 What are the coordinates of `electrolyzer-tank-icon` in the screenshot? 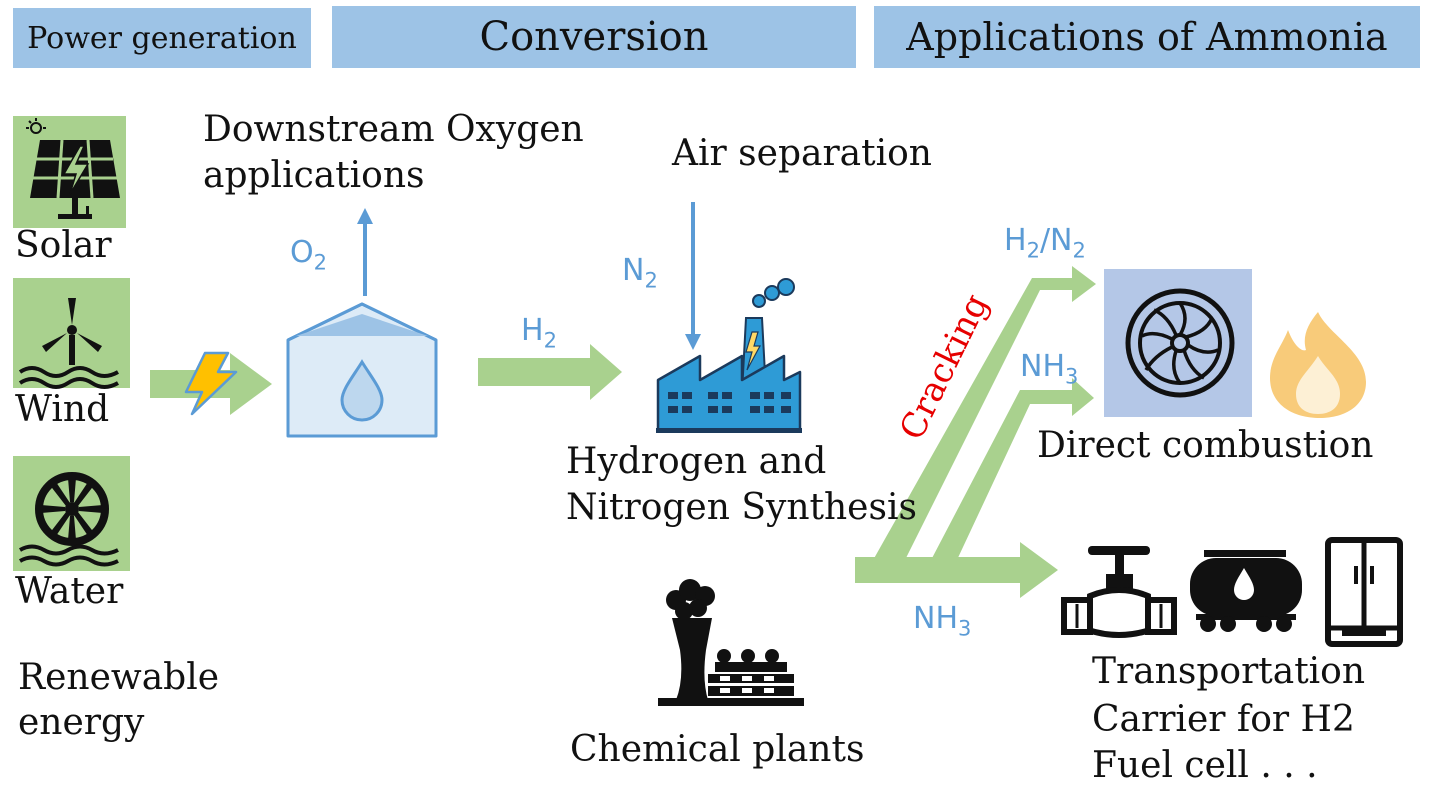 It's located at (362, 370).